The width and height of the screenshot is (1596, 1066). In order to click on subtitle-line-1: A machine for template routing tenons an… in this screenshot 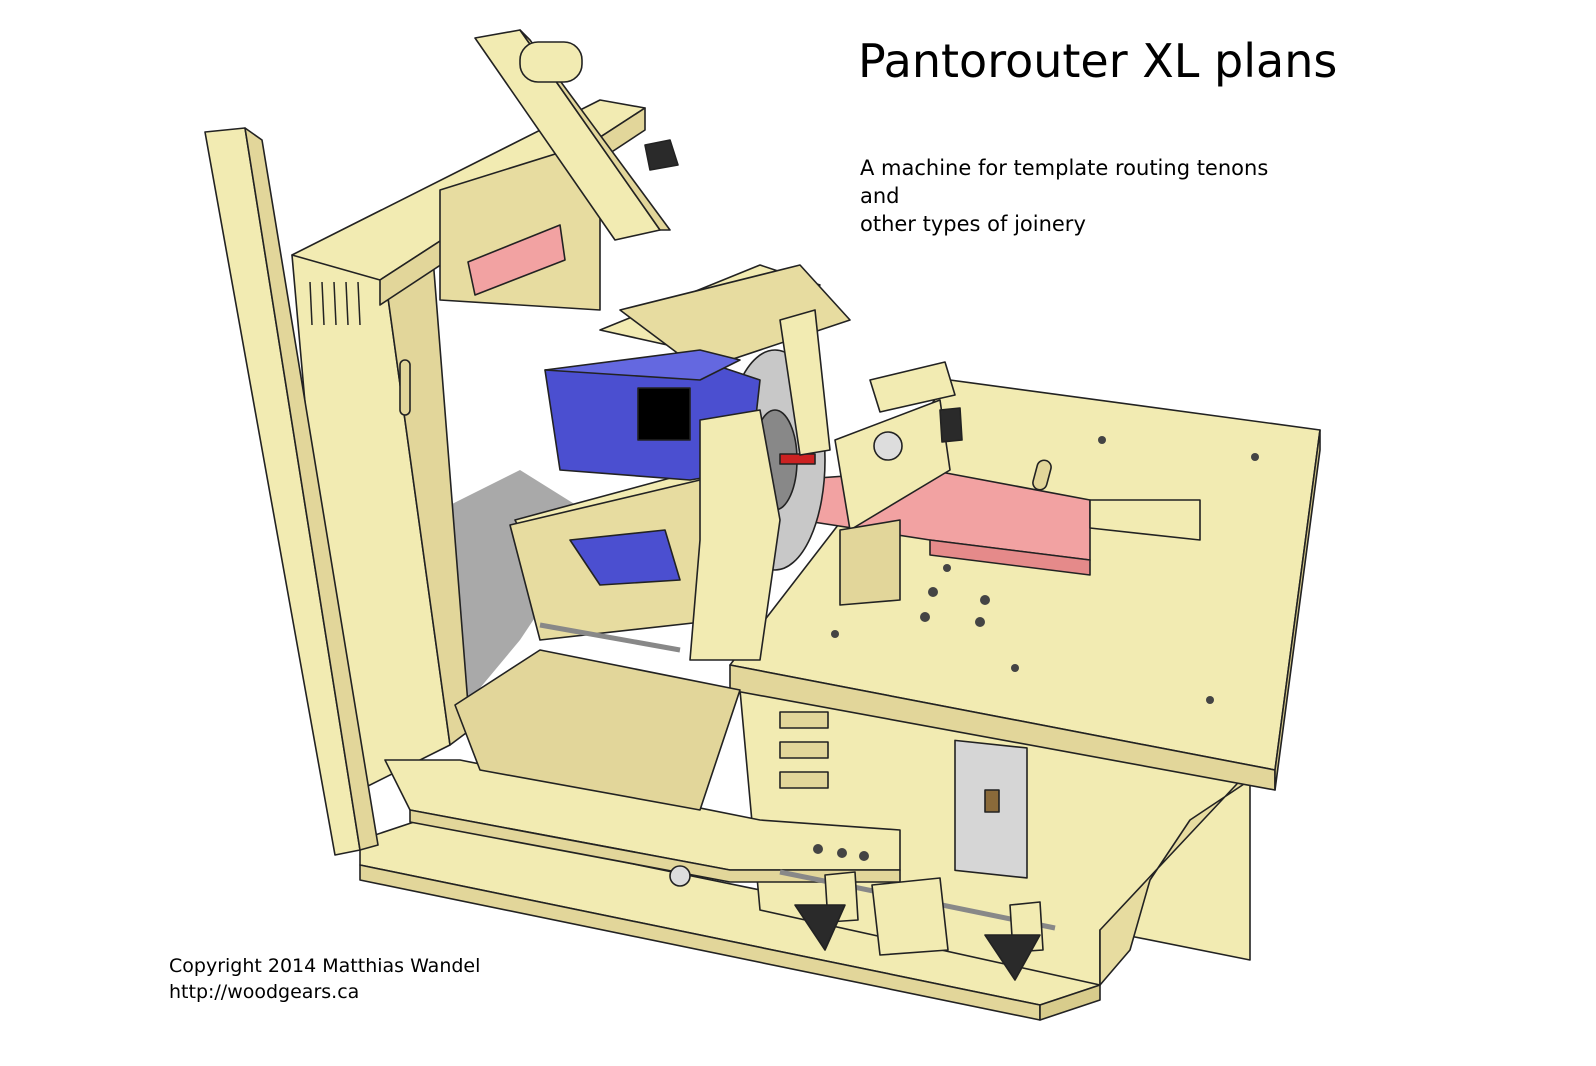, I will do `click(1064, 182)`.